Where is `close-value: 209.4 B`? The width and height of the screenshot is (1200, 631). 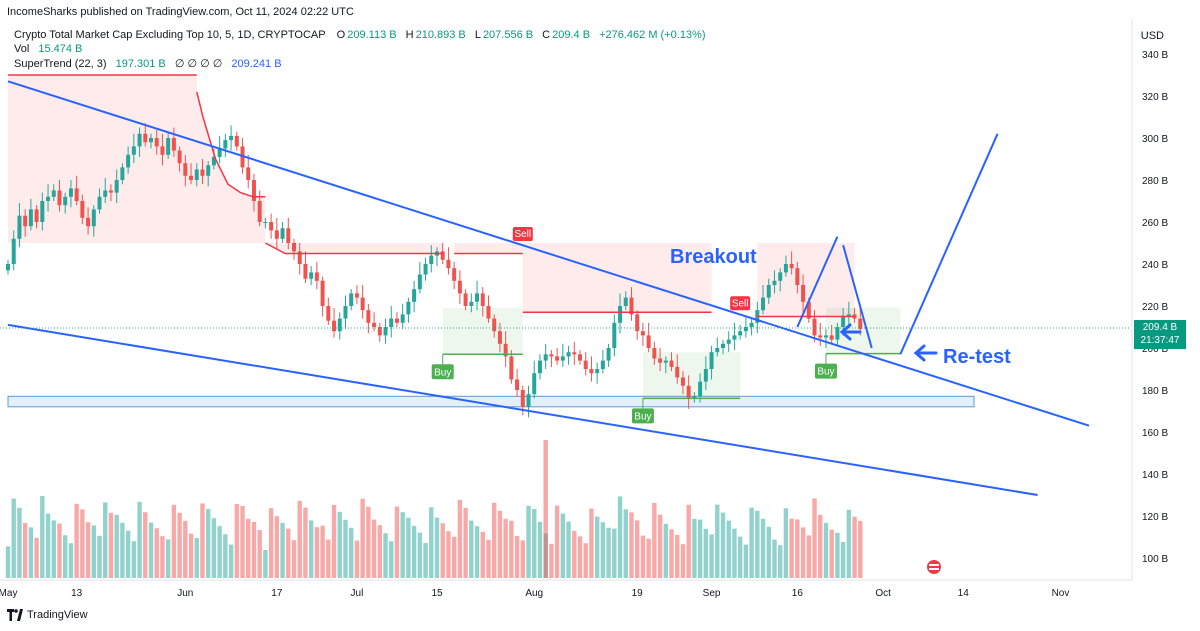 close-value: 209.4 B is located at coordinates (571, 35).